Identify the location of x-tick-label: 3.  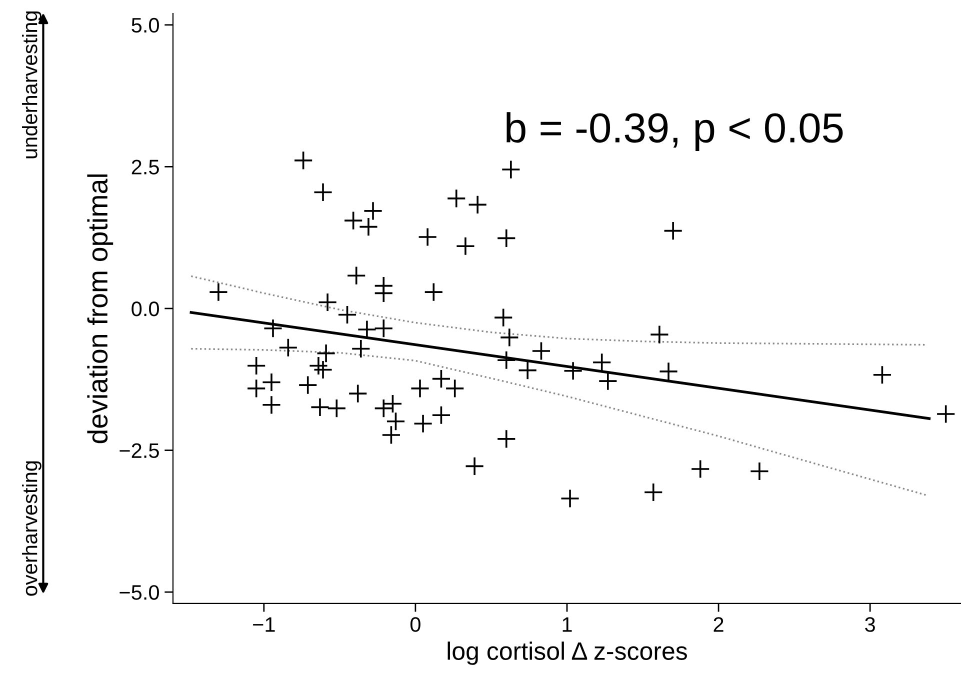
(870, 624).